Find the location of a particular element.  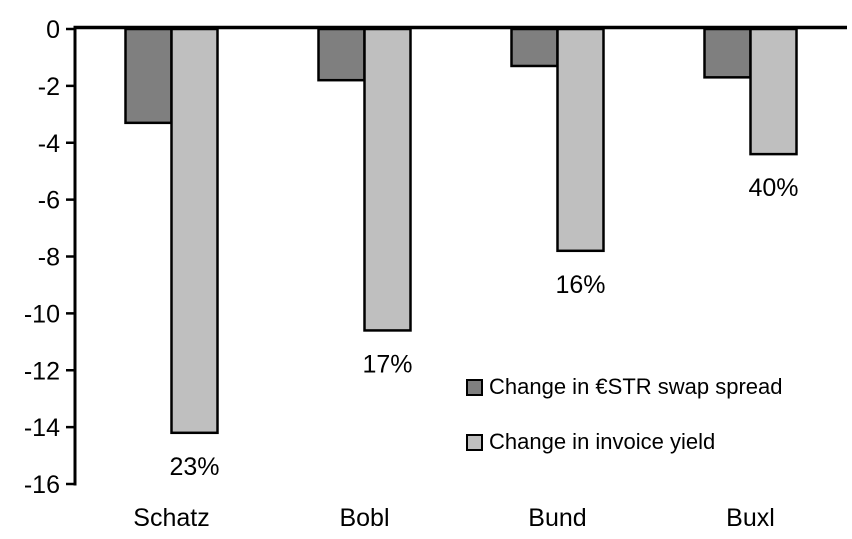

category-label-bobl: Bobl is located at coordinates (364, 518).